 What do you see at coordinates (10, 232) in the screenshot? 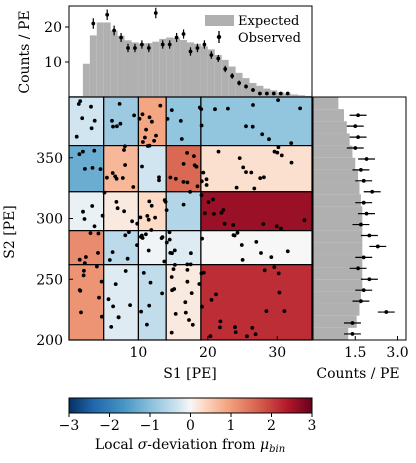
I see `main-y-axis-label: S2 [PE]` at bounding box center [10, 232].